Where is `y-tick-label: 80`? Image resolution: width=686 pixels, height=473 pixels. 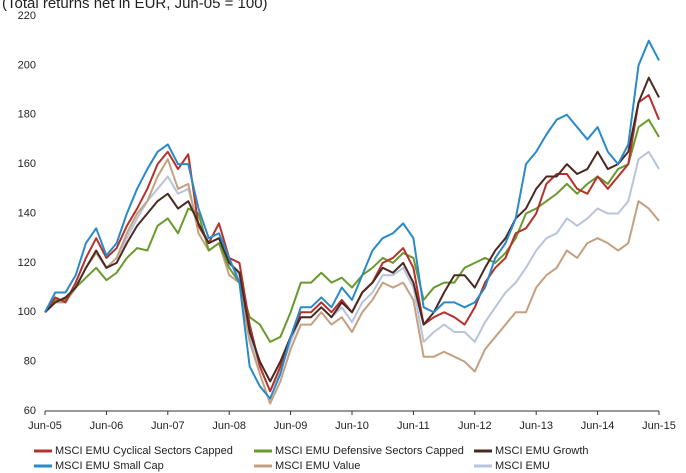 y-tick-label: 80 is located at coordinates (30, 362).